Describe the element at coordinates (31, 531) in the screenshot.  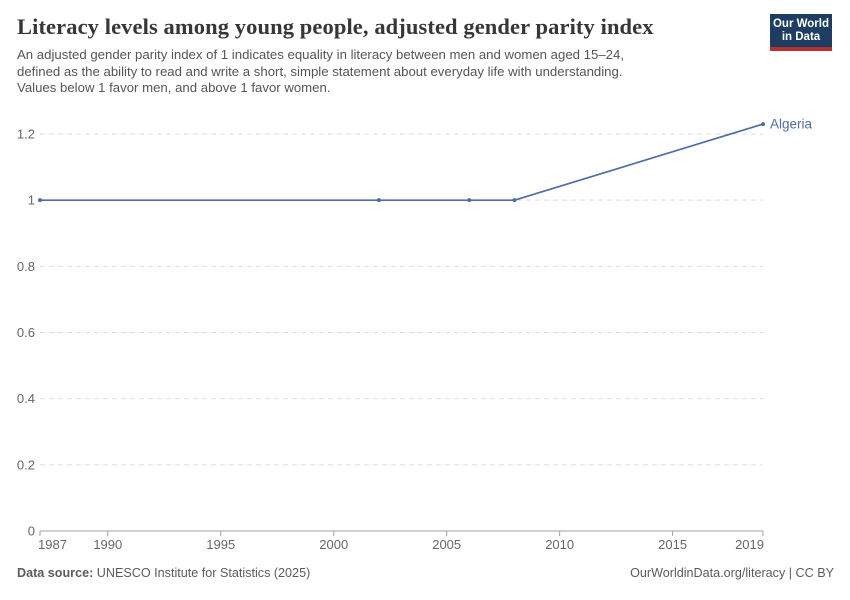
I see `y-axis-label: 0` at that location.